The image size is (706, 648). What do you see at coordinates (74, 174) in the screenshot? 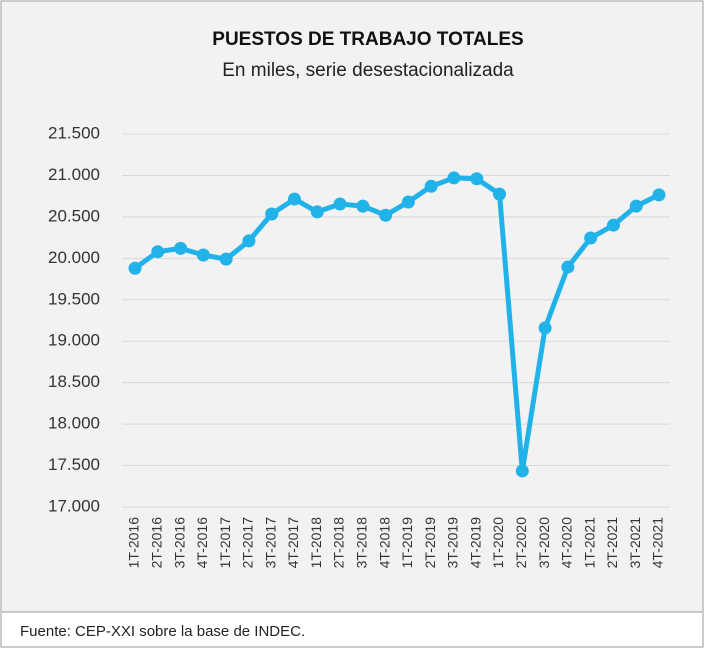
I see `y-tick-label: 21.000` at bounding box center [74, 174].